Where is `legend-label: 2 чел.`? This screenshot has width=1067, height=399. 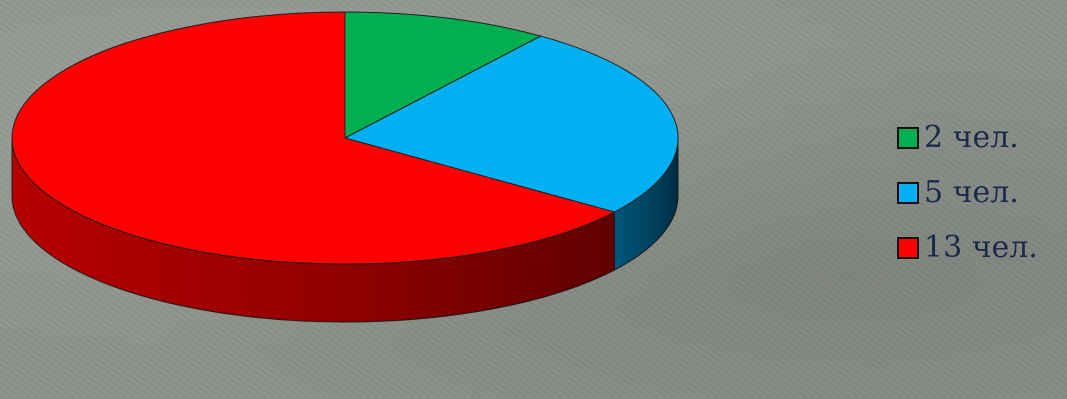
legend-label: 2 чел. is located at coordinates (971, 137).